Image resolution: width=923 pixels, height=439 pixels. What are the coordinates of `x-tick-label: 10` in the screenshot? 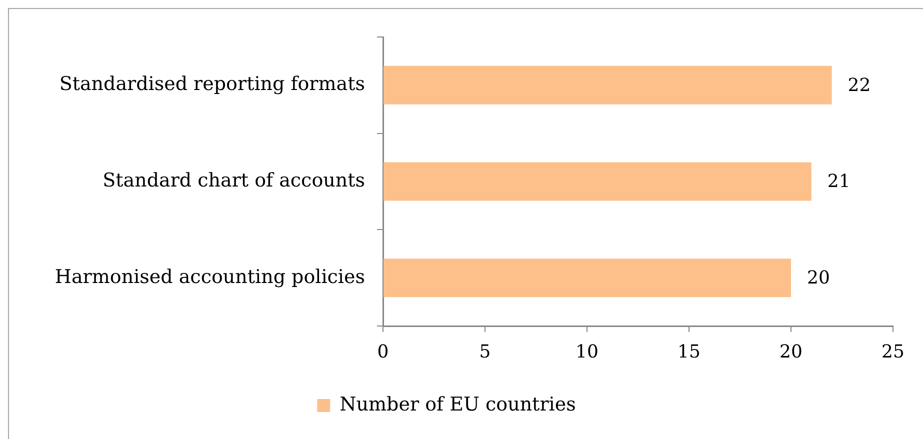 It's located at (587, 351).